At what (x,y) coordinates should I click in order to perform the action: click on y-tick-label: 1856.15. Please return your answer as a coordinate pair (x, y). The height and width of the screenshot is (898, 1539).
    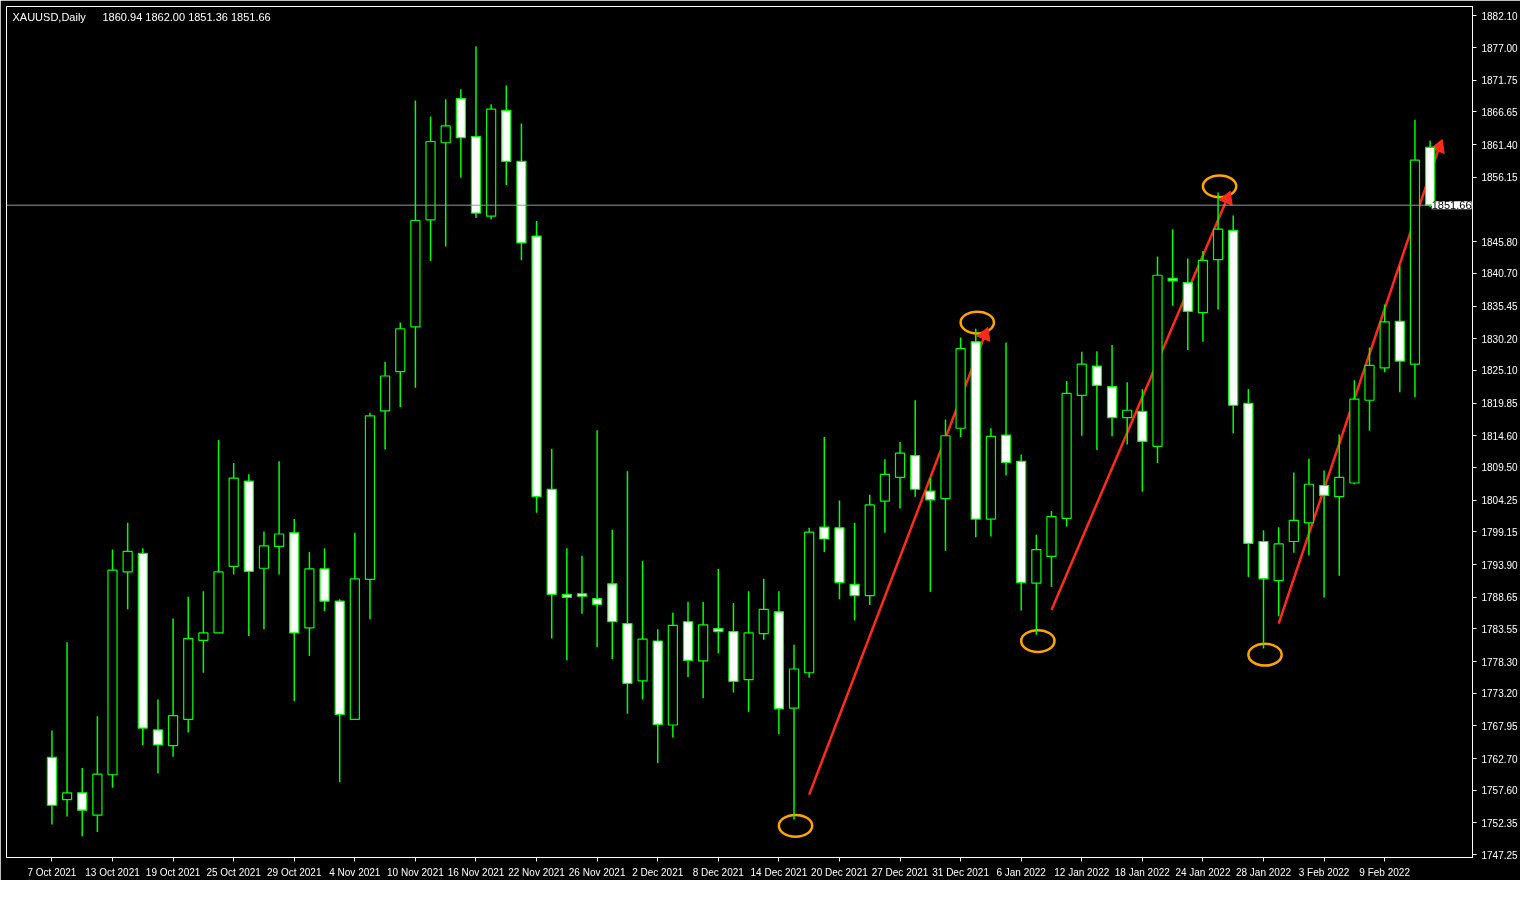
    Looking at the image, I should click on (1500, 178).